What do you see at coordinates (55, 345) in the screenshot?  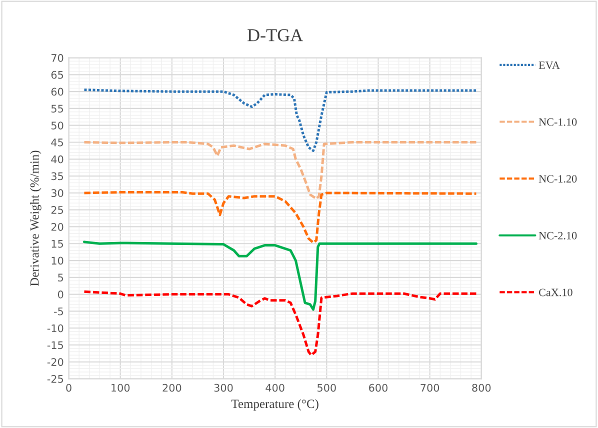 I see `y-tick-label: -15` at bounding box center [55, 345].